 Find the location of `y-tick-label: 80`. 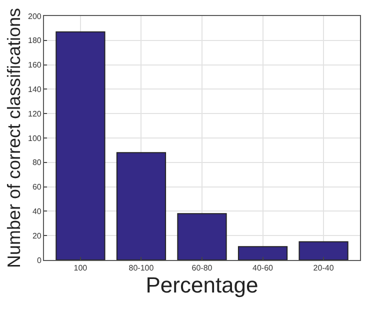

y-tick-label: 80 is located at coordinates (37, 163).